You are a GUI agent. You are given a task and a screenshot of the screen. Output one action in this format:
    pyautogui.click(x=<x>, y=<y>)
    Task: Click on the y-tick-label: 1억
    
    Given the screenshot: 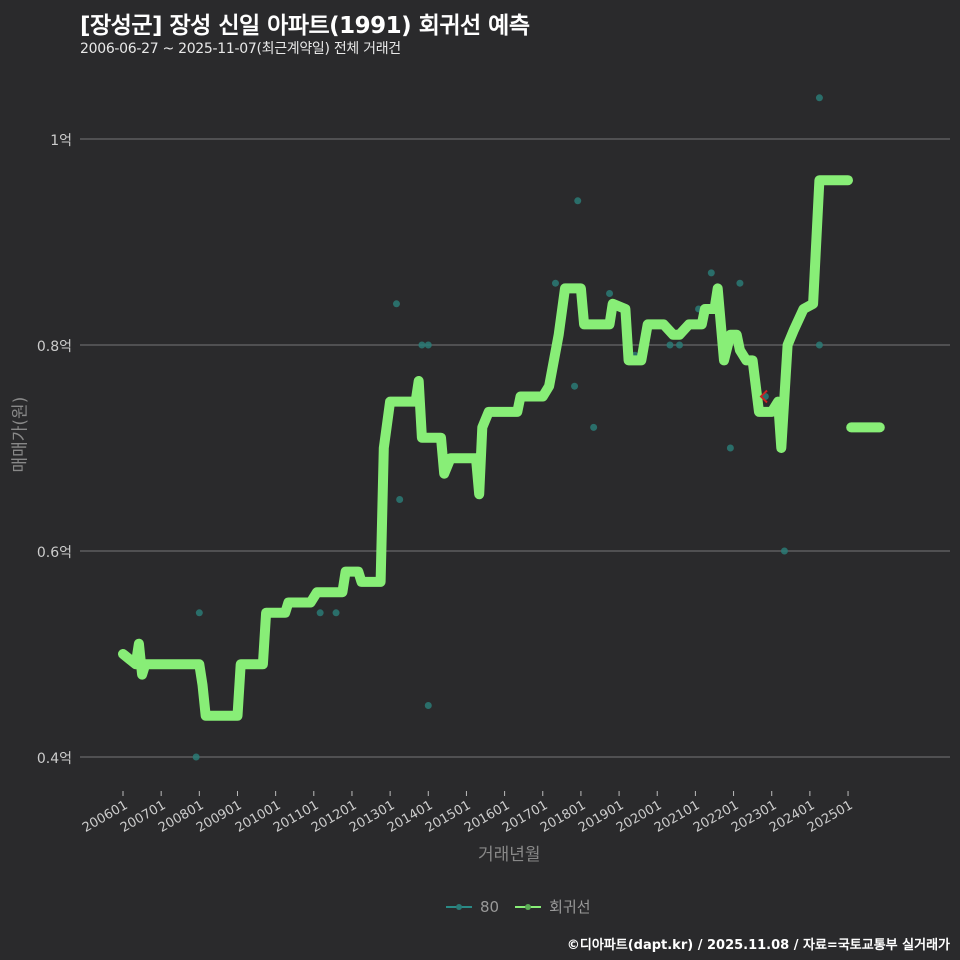 What is the action you would take?
    pyautogui.click(x=61, y=141)
    